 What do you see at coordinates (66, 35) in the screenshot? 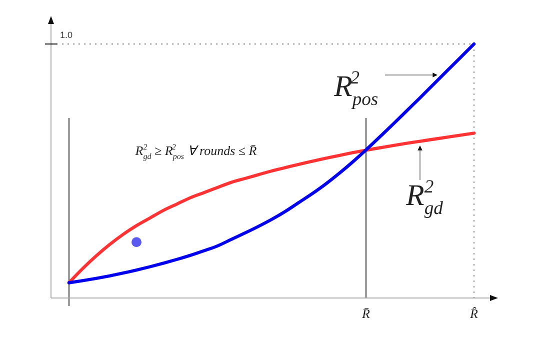
I see `text: 1.0` at bounding box center [66, 35].